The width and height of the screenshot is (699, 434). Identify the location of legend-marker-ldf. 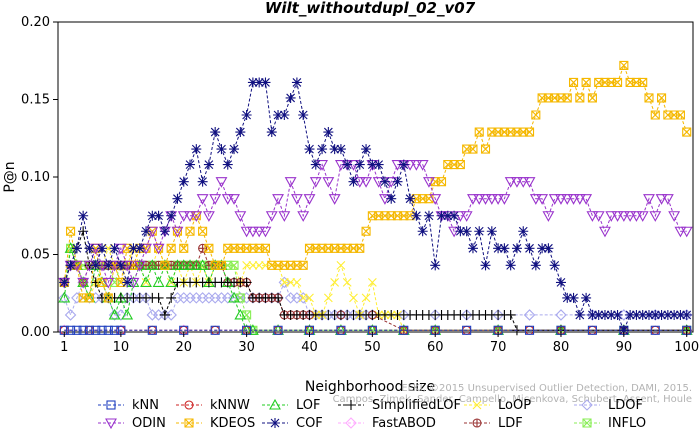
(477, 423).